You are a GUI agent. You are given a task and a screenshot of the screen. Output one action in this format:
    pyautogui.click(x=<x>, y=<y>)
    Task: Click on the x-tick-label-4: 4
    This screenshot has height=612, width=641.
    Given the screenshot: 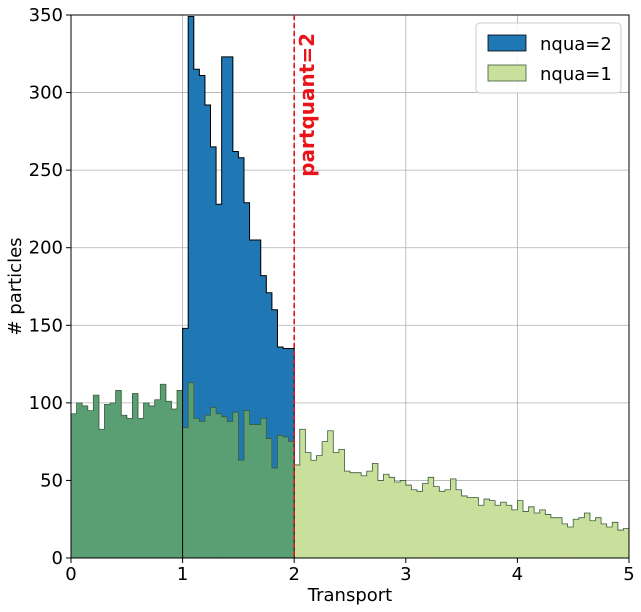 What is the action you would take?
    pyautogui.click(x=517, y=574)
    